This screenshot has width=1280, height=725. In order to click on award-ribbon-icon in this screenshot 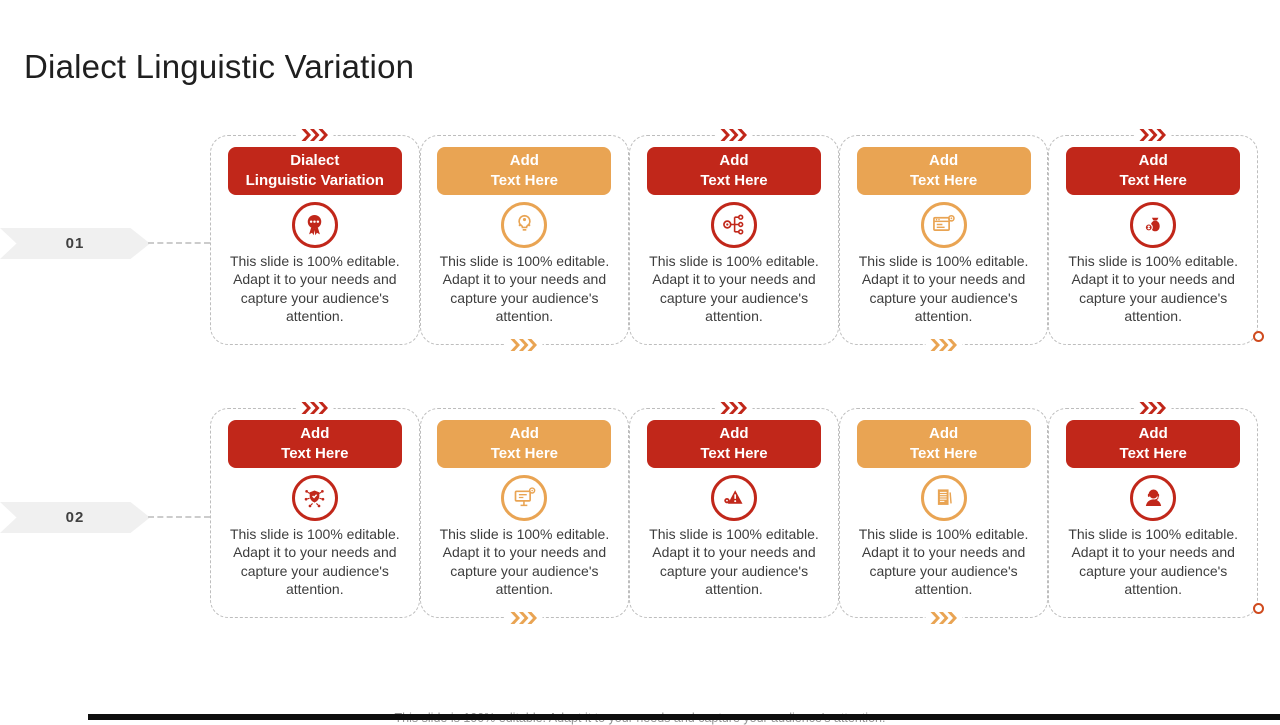, I will do `click(314, 224)`.